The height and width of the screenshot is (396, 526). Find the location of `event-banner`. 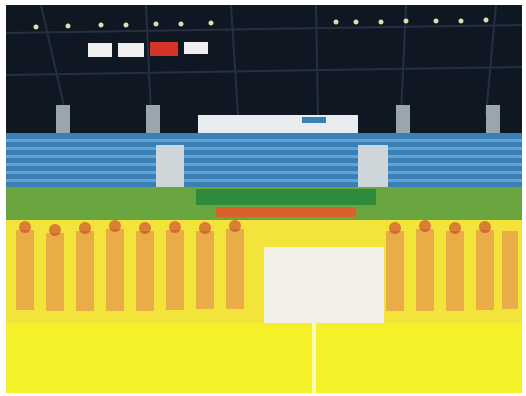

event-banner is located at coordinates (286, 197).